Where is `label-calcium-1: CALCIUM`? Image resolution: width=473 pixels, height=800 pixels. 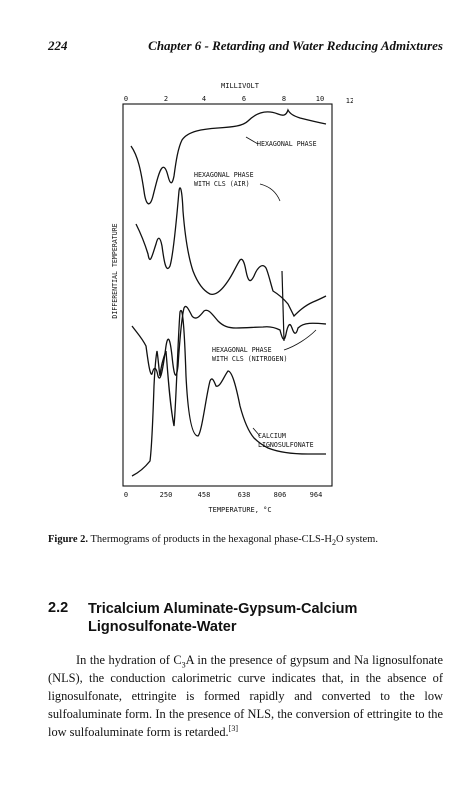
label-calcium-1: CALCIUM is located at coordinates (272, 436).